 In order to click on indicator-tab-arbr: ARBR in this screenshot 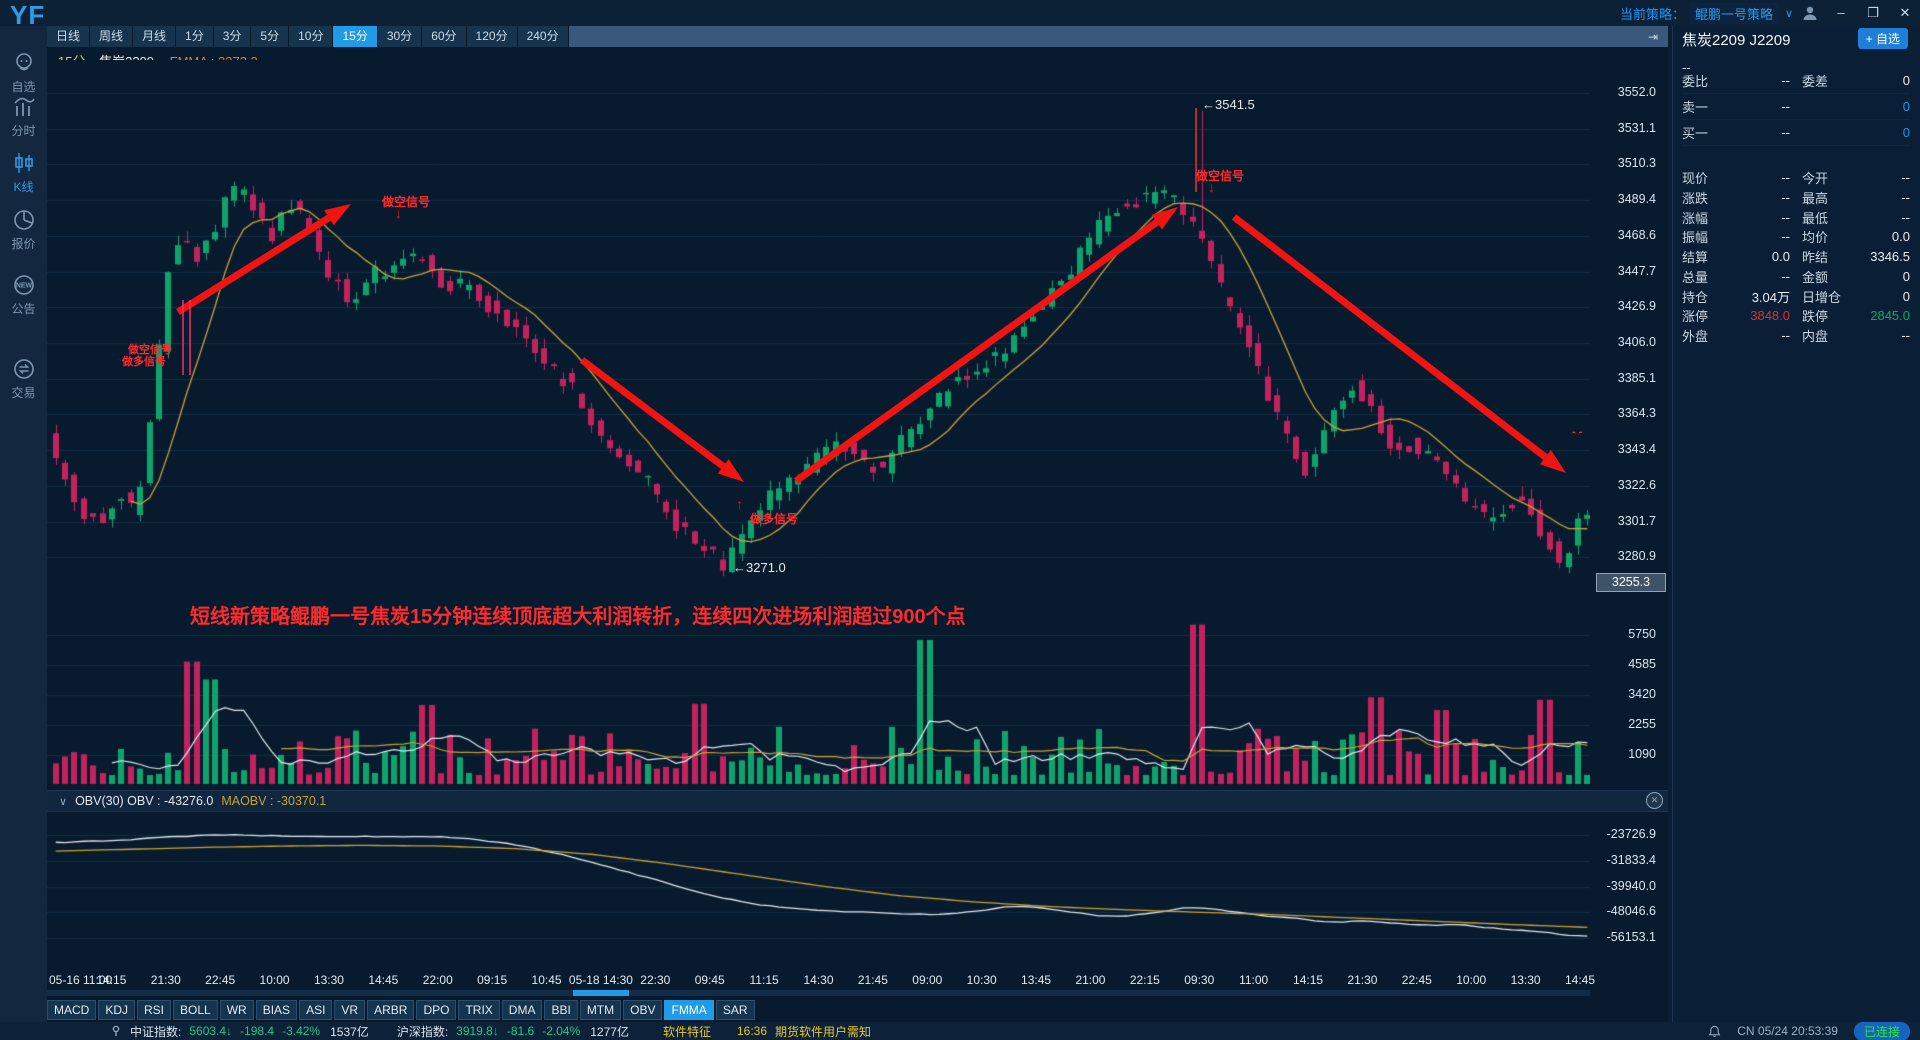, I will do `click(391, 1010)`.